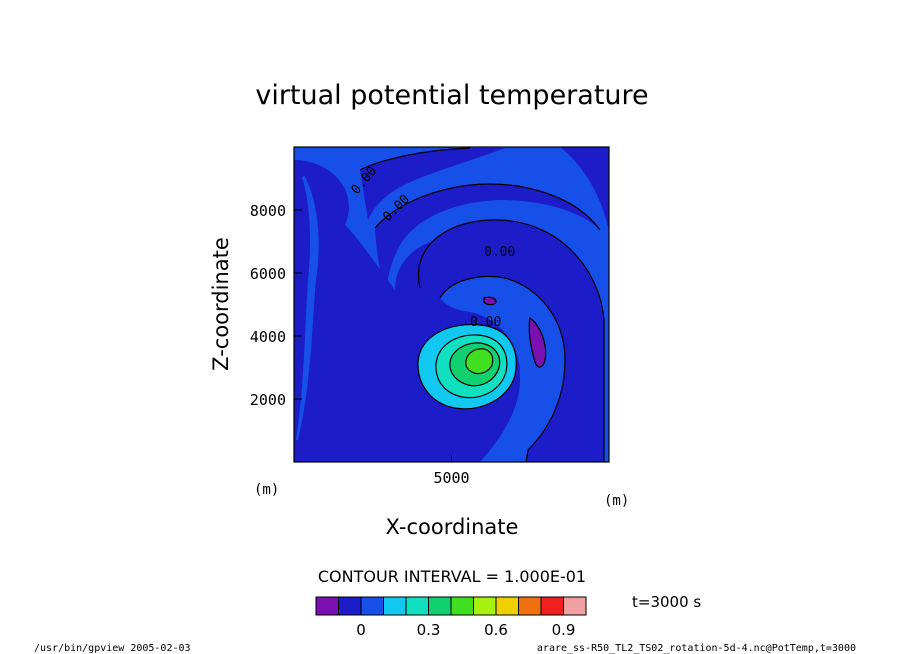  Describe the element at coordinates (496, 630) in the screenshot. I see `colorbar-tick-label: 0.6` at that location.